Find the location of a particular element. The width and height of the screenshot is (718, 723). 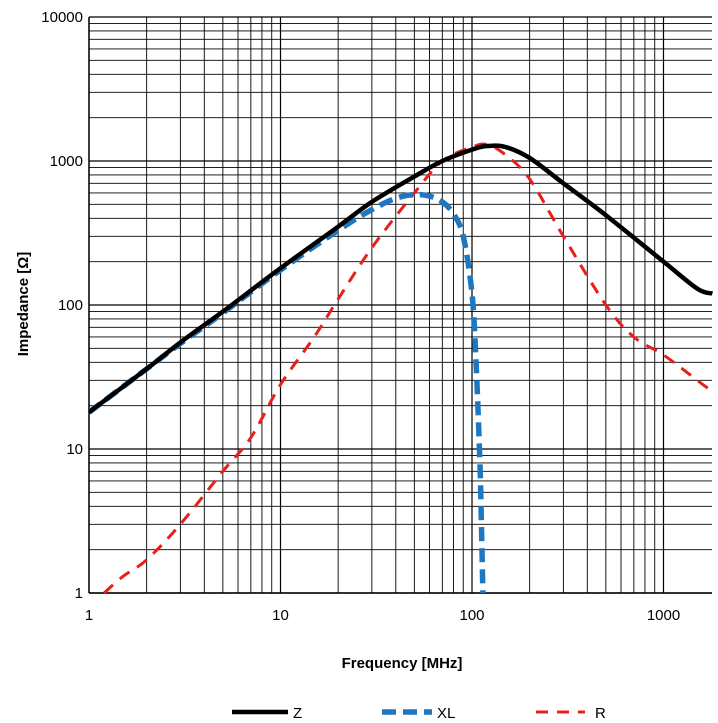

x-axis-ticks: 1 10 100 1000 is located at coordinates (382, 615).